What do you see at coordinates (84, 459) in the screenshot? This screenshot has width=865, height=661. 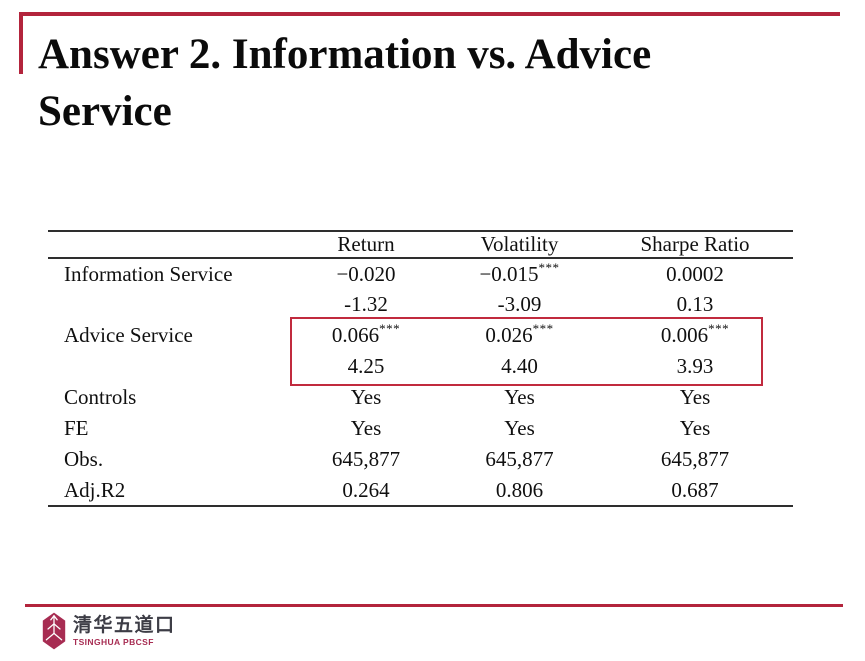 I see `row-label: Obs.` at bounding box center [84, 459].